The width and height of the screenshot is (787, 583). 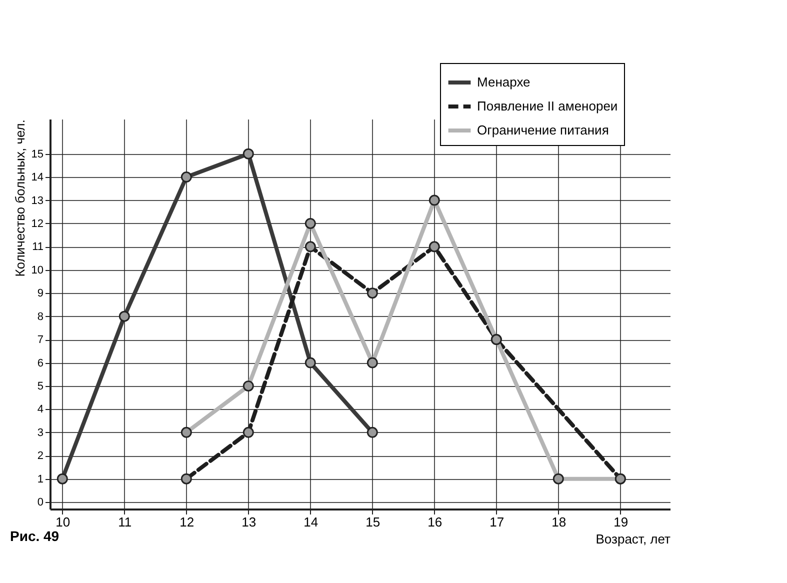 I want to click on legend-label: Появление II аменореи, so click(x=547, y=106).